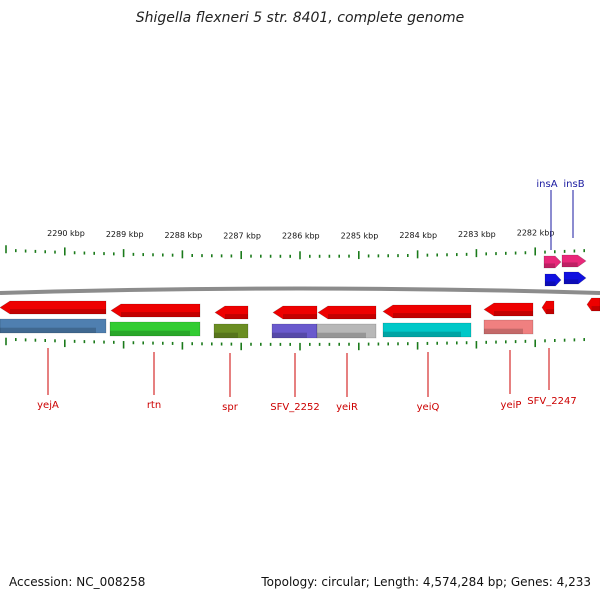 This screenshot has height=600, width=600. What do you see at coordinates (48, 330) in the screenshot?
I see `block-yejA-shade` at bounding box center [48, 330].